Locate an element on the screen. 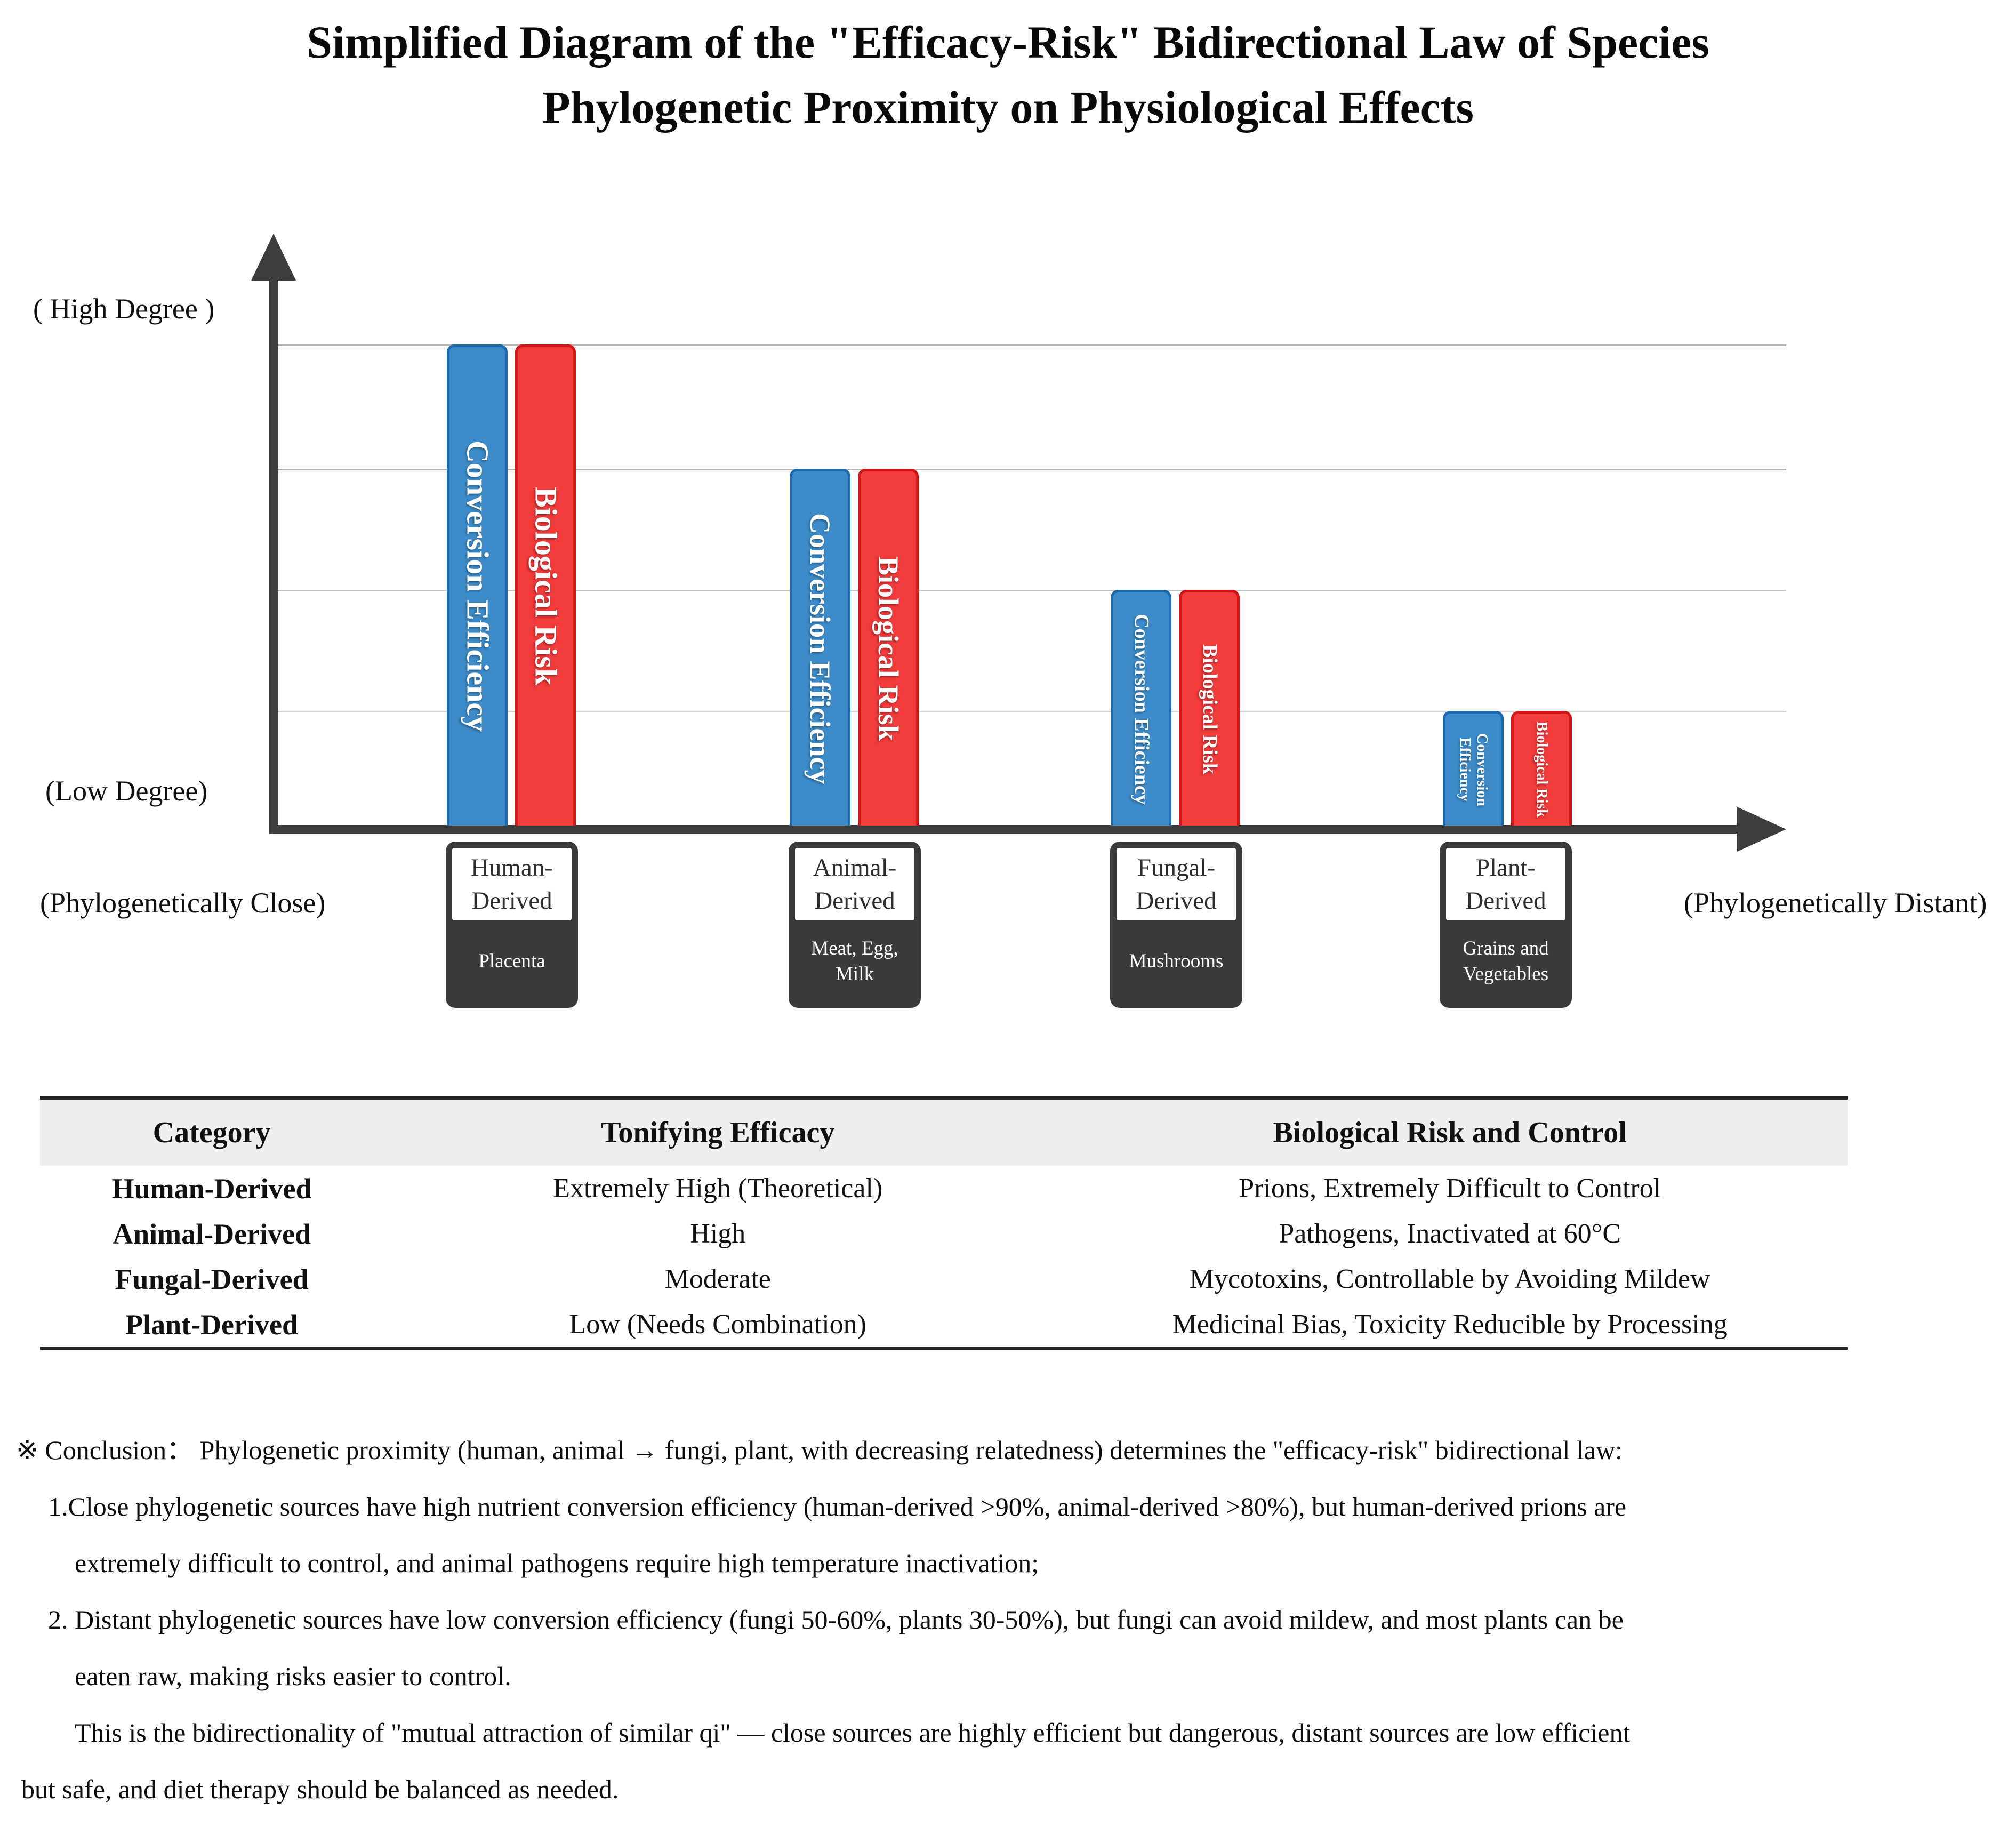 This screenshot has width=2016, height=1827. category-example: Grains and Vegetables is located at coordinates (1506, 961).